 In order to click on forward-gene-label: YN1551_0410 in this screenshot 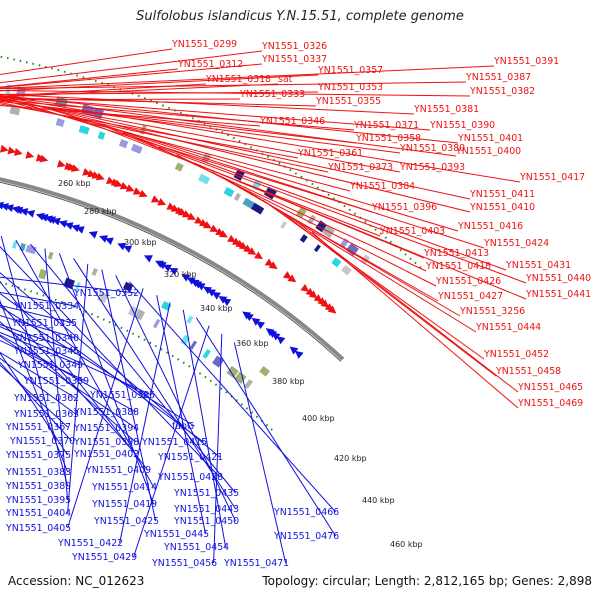, I will do `click(502, 207)`.